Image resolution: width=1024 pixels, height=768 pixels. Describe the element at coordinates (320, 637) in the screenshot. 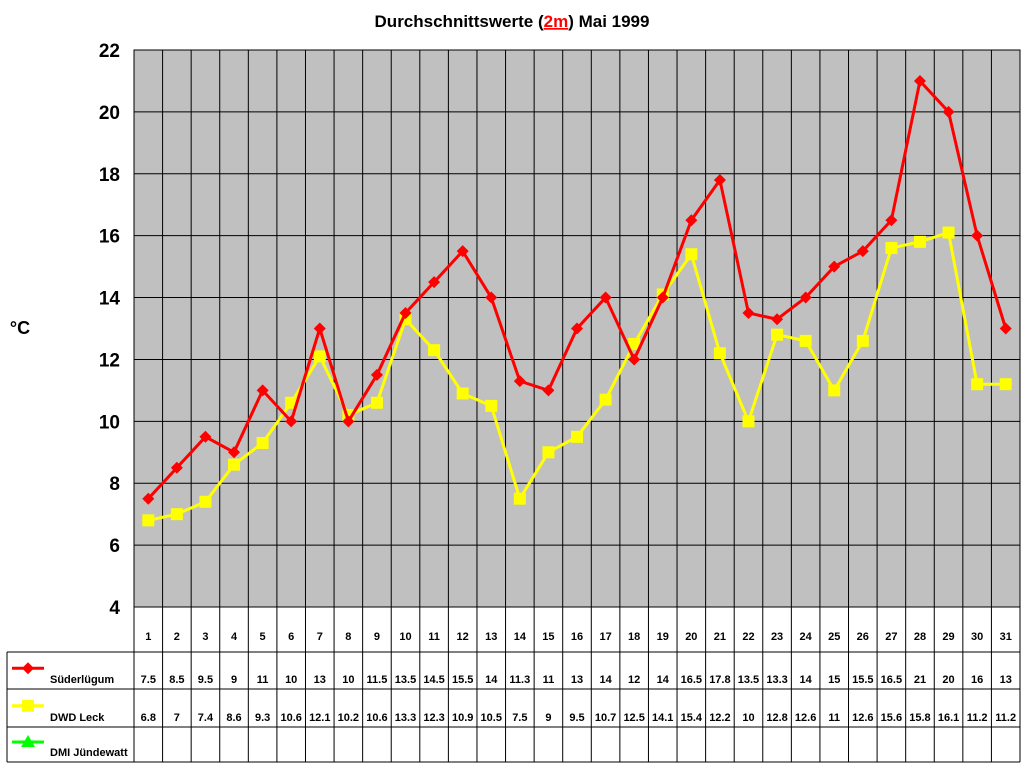

I see `table-header-day: 7` at that location.